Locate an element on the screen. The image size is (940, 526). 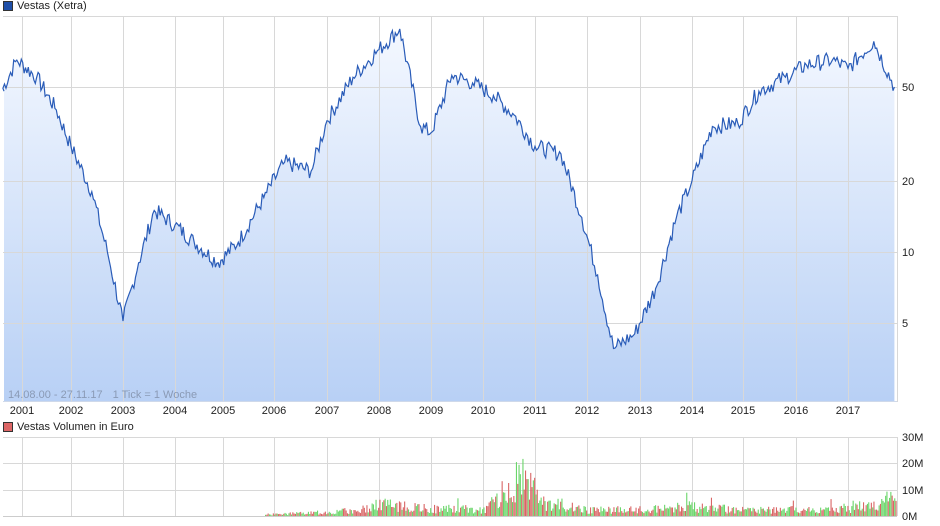
volume-y-tick: 20M is located at coordinates (912, 464).